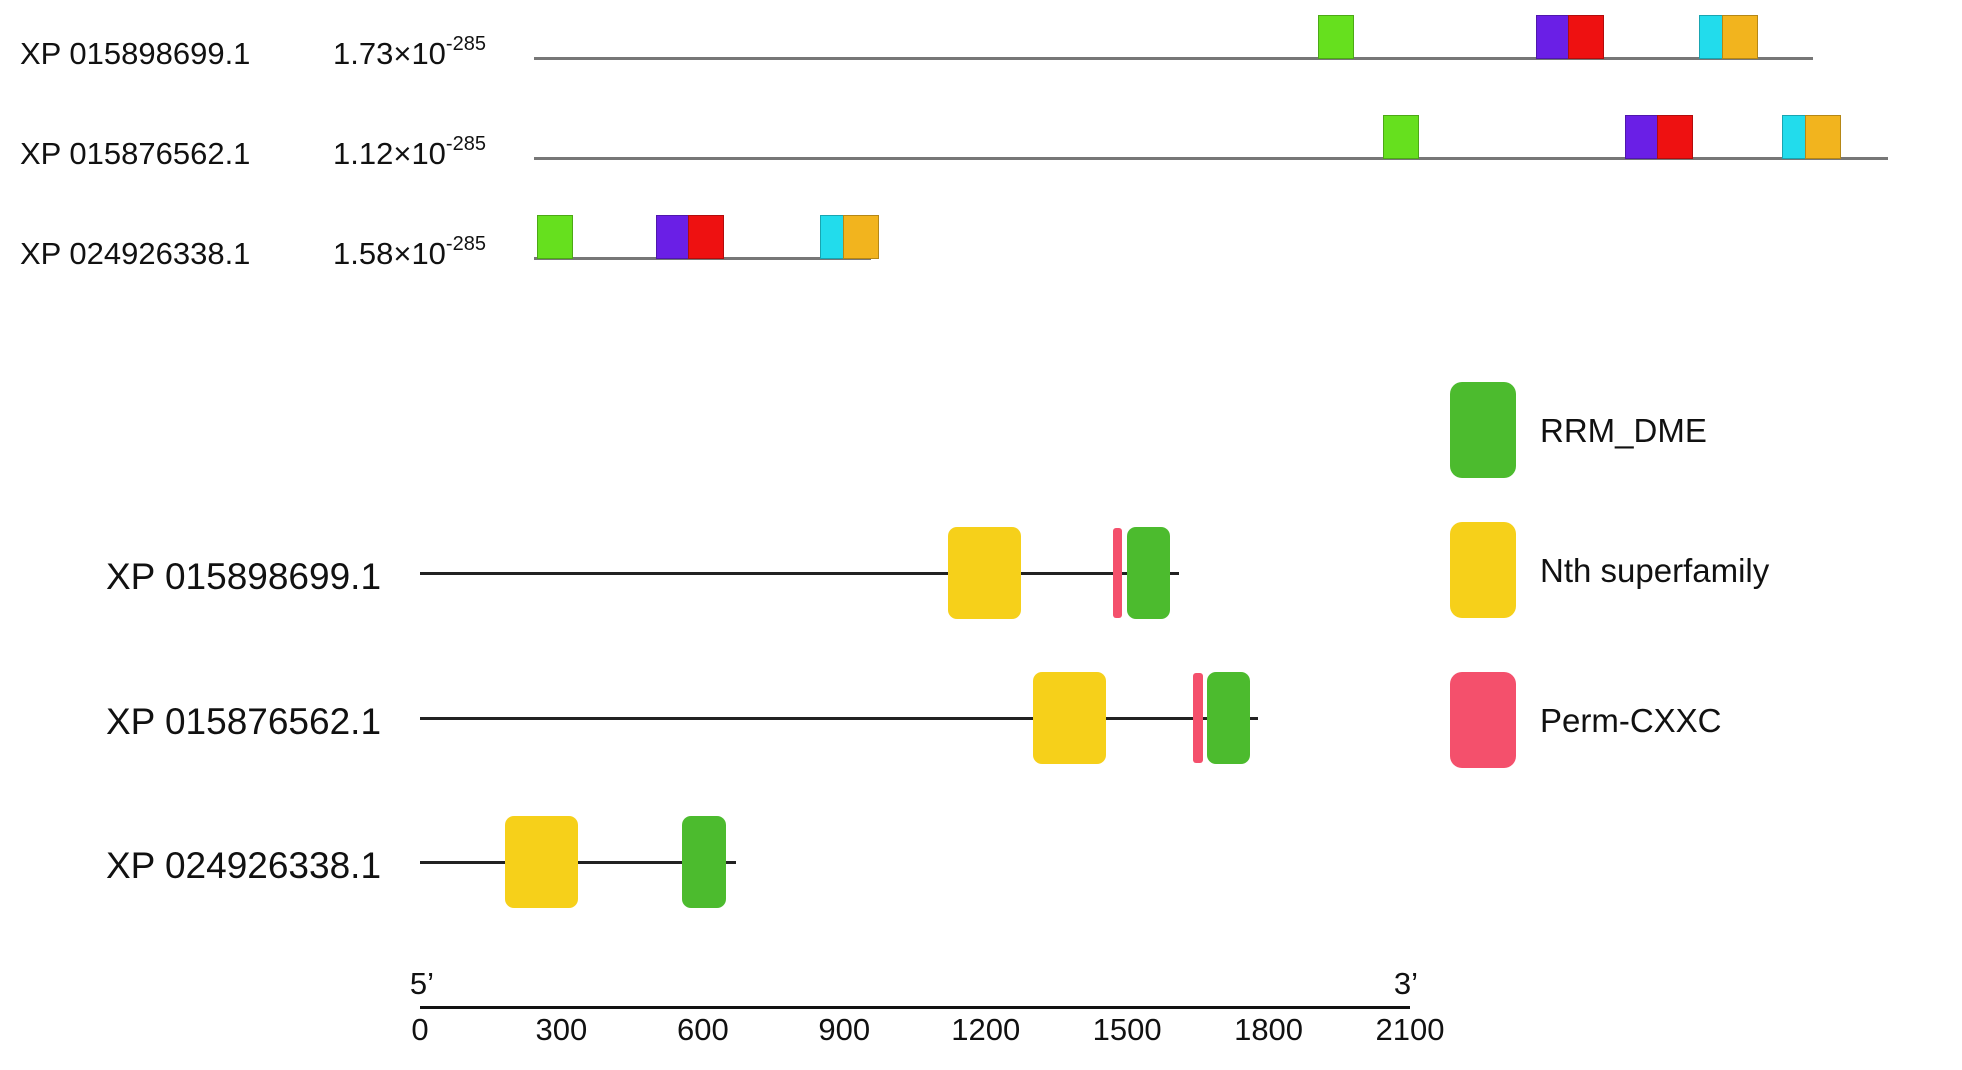 The image size is (1962, 1070). I want to click on motif-evalue: 1.58×10-285, so click(409, 252).